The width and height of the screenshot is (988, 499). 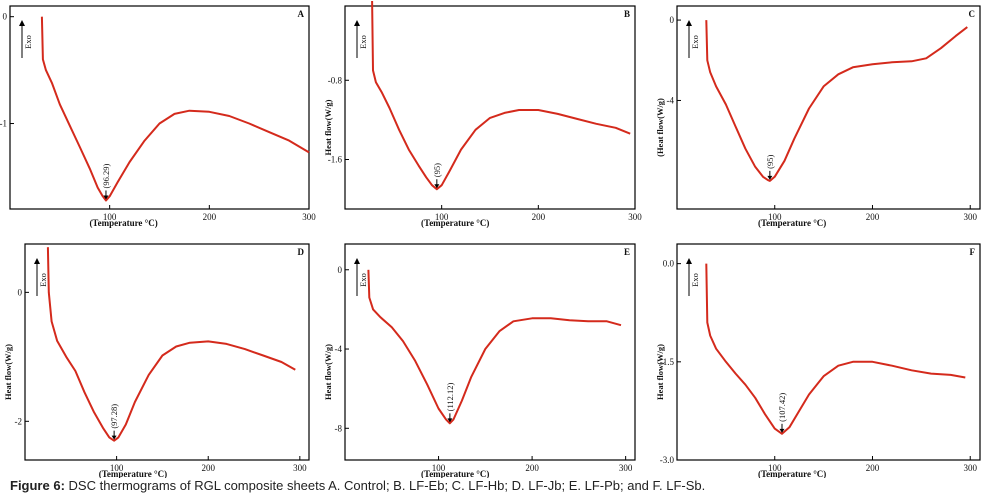 What do you see at coordinates (19, 421) in the screenshot?
I see `y-tick-label: -2` at bounding box center [19, 421].